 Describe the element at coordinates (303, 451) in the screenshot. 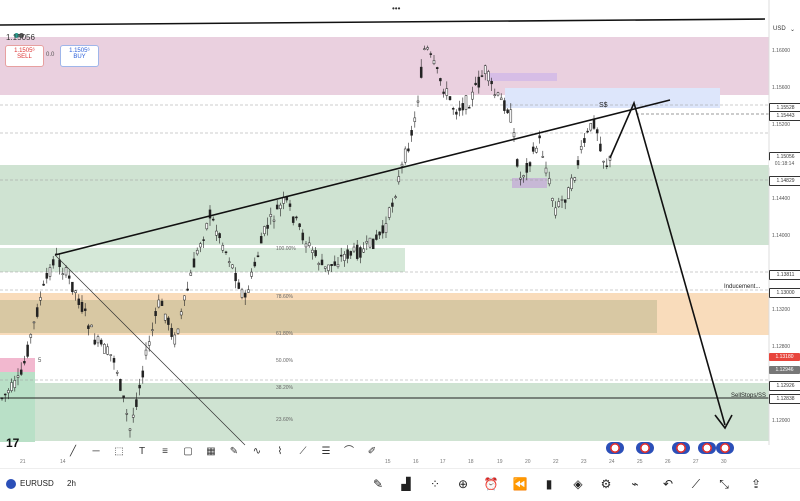

I see `measure-tool-icon: ⟋` at that location.